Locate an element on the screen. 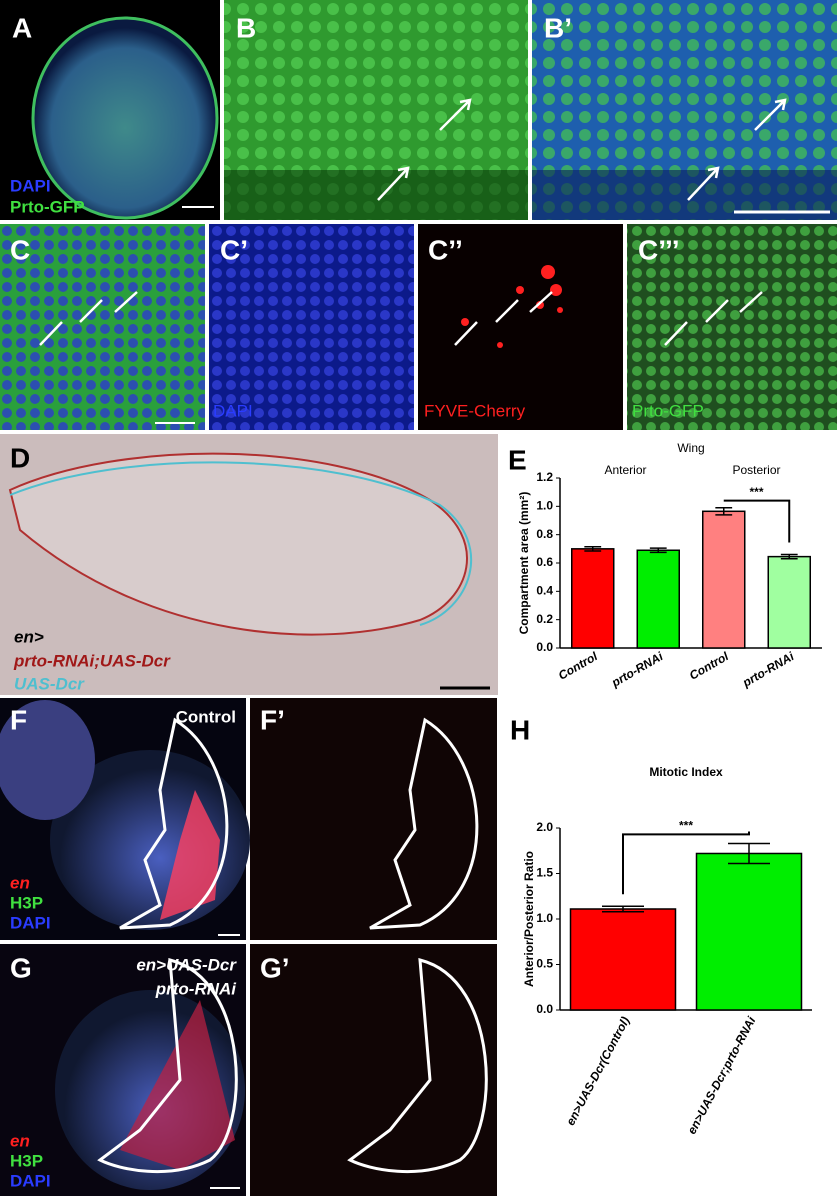 The width and height of the screenshot is (837, 1201). panel-label: B is located at coordinates (246, 27).